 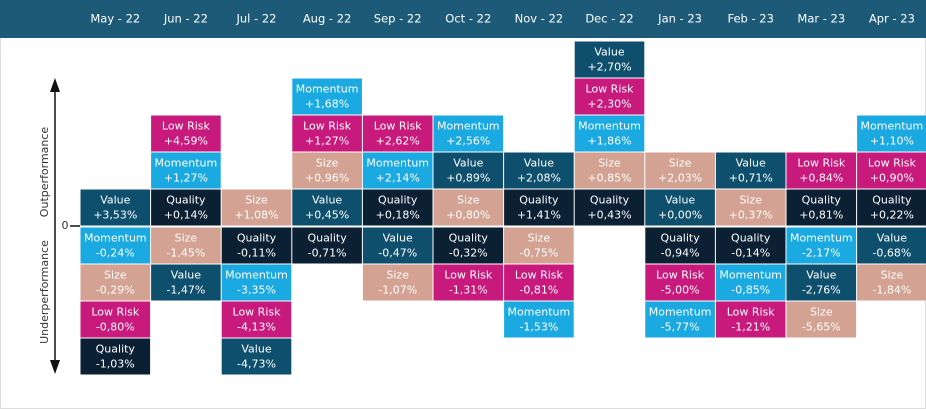 I want to click on value-label: +2,03%, so click(x=680, y=178).